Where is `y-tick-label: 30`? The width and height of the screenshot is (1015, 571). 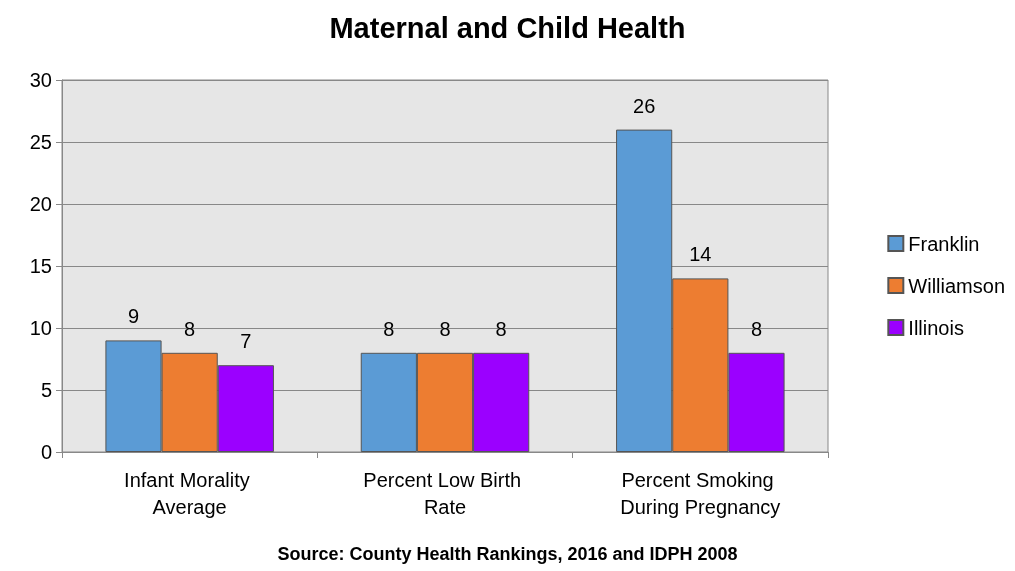 y-tick-label: 30 is located at coordinates (40, 80).